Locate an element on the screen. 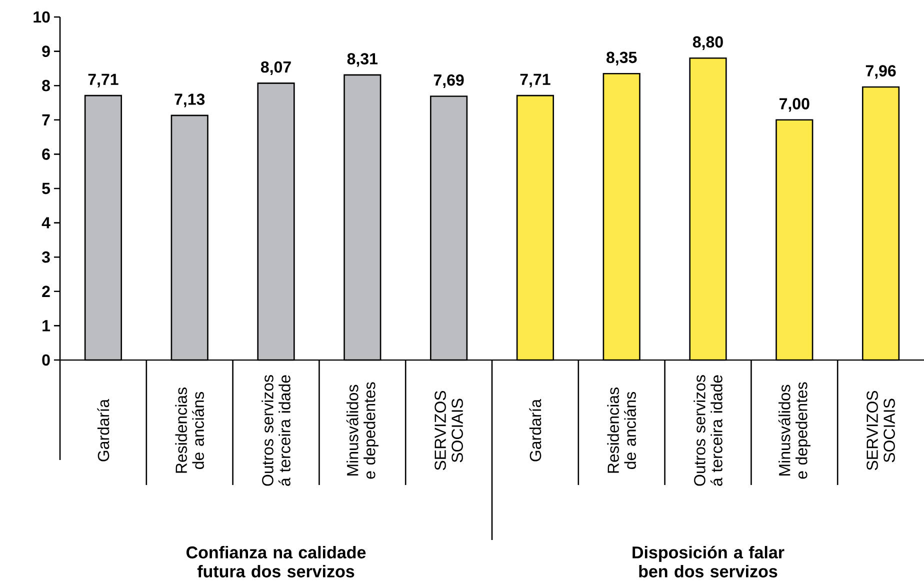  y-tick-label: 8 is located at coordinates (46, 86).